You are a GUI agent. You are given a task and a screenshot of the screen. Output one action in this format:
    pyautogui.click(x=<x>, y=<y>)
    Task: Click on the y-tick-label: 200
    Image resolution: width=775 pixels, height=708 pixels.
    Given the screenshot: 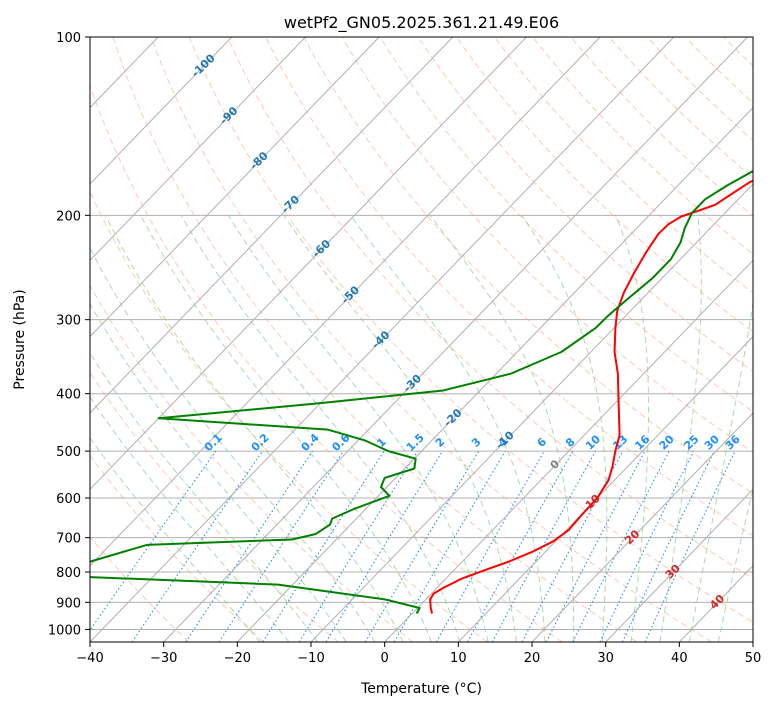 What is the action you would take?
    pyautogui.click(x=68, y=216)
    